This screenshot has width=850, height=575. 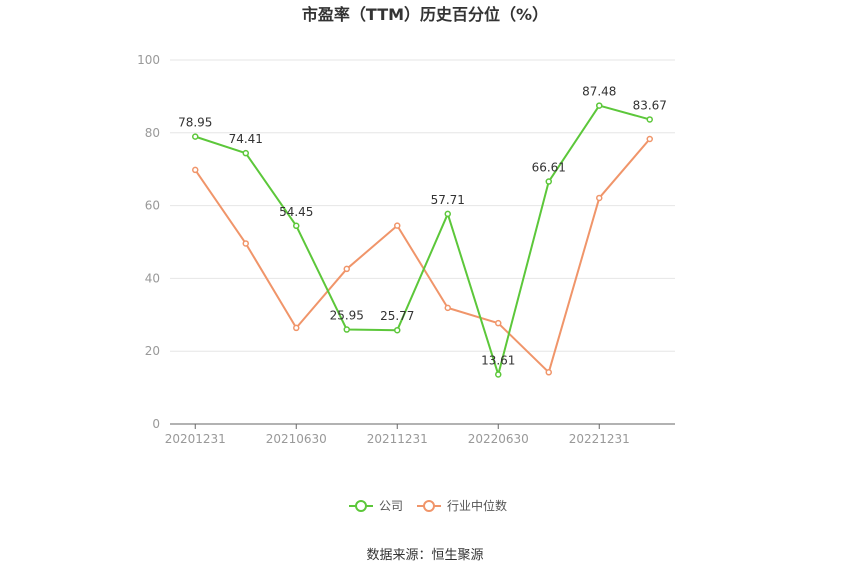 What do you see at coordinates (195, 439) in the screenshot?
I see `x-tick-label: 20201231` at bounding box center [195, 439].